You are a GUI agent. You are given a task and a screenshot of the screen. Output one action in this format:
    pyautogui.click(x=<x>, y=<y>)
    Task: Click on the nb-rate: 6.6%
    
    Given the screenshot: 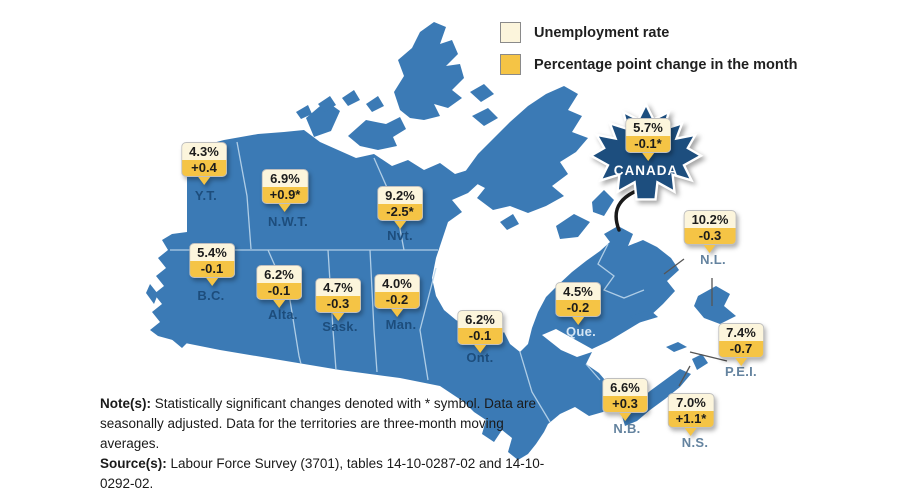 What is the action you would take?
    pyautogui.click(x=625, y=387)
    